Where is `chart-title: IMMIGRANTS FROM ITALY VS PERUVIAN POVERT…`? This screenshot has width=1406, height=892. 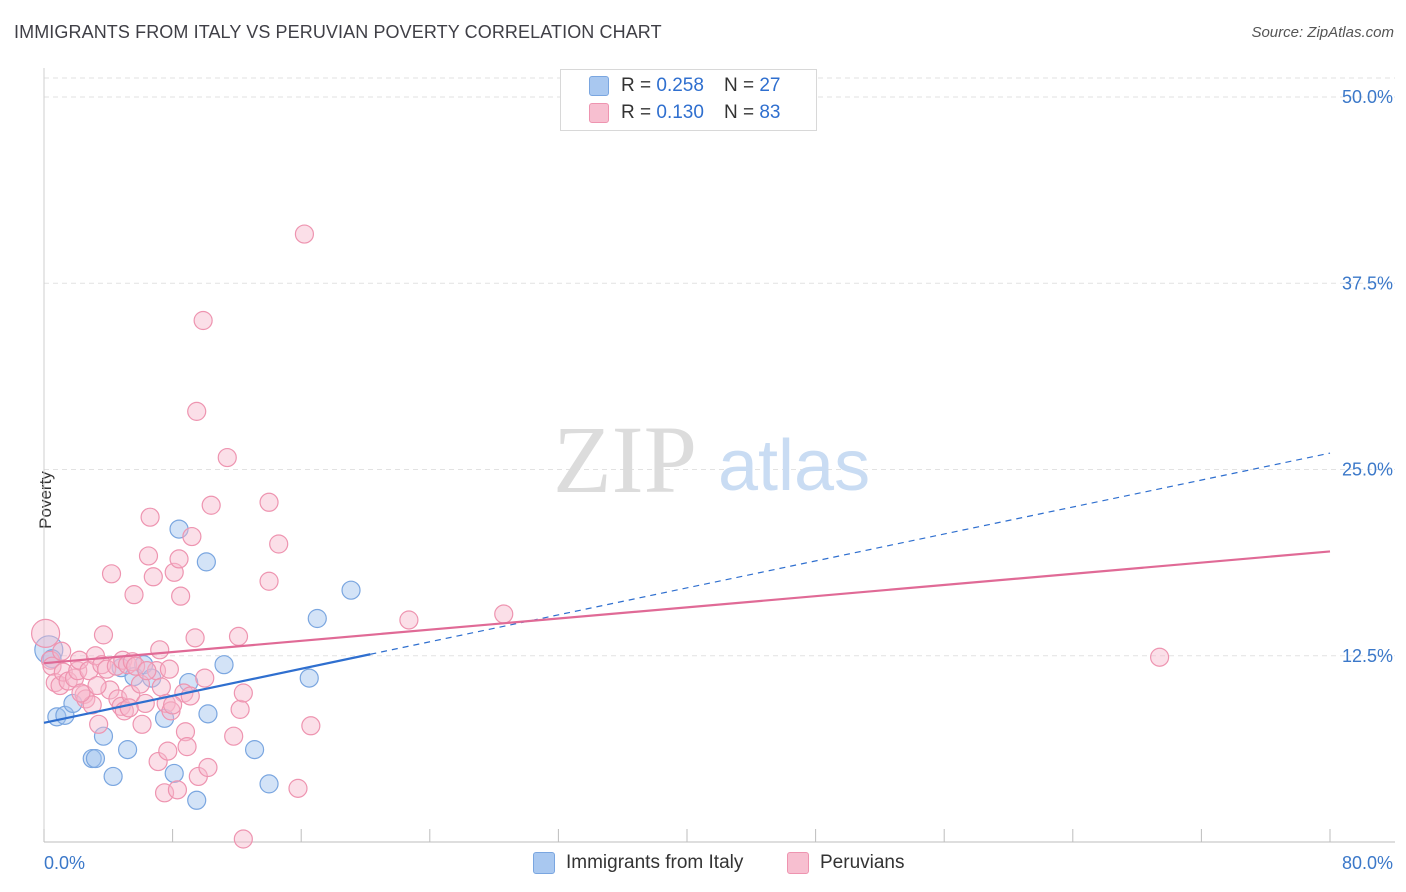
chart-title: IMMIGRANTS FROM ITALY VS PERUVIAN POVERT… is located at coordinates (338, 32).